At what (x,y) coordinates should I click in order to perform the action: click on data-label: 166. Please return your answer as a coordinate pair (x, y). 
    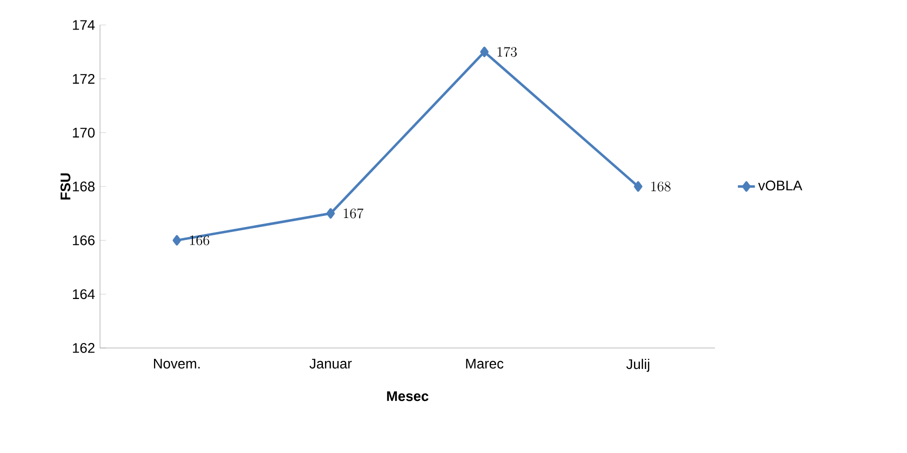
    Looking at the image, I should click on (200, 240).